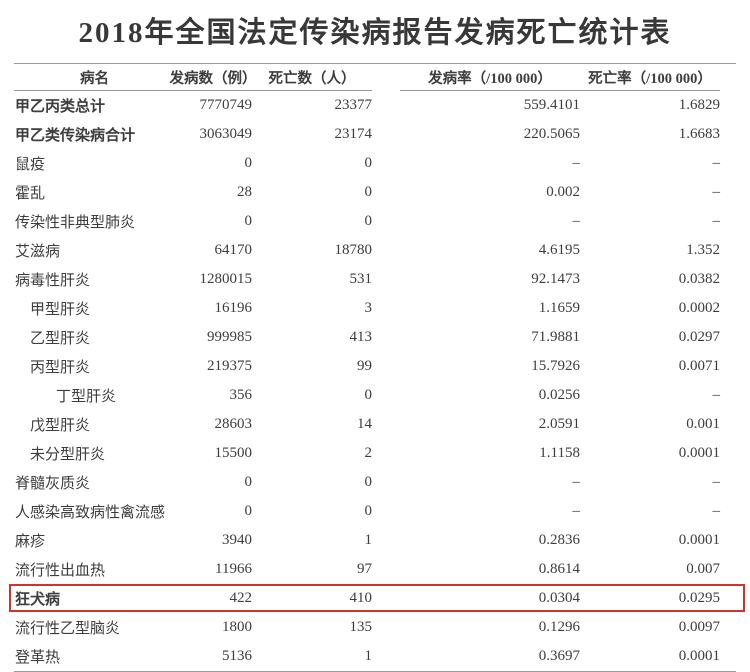 The width and height of the screenshot is (750, 672). Describe the element at coordinates (699, 366) in the screenshot. I see `cell-mortality-rate: 0.0071` at that location.